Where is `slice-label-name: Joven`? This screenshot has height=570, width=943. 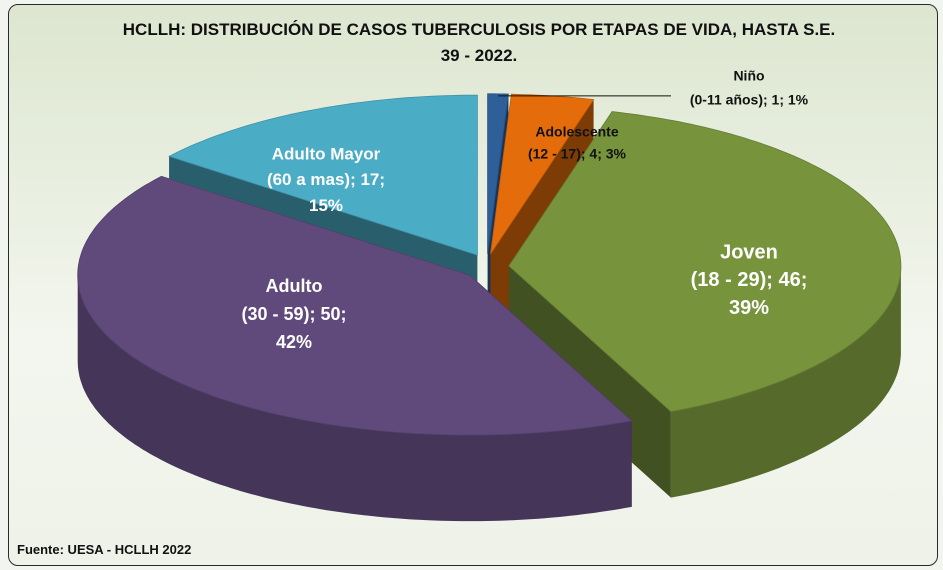
slice-label-name: Joven is located at coordinates (749, 252).